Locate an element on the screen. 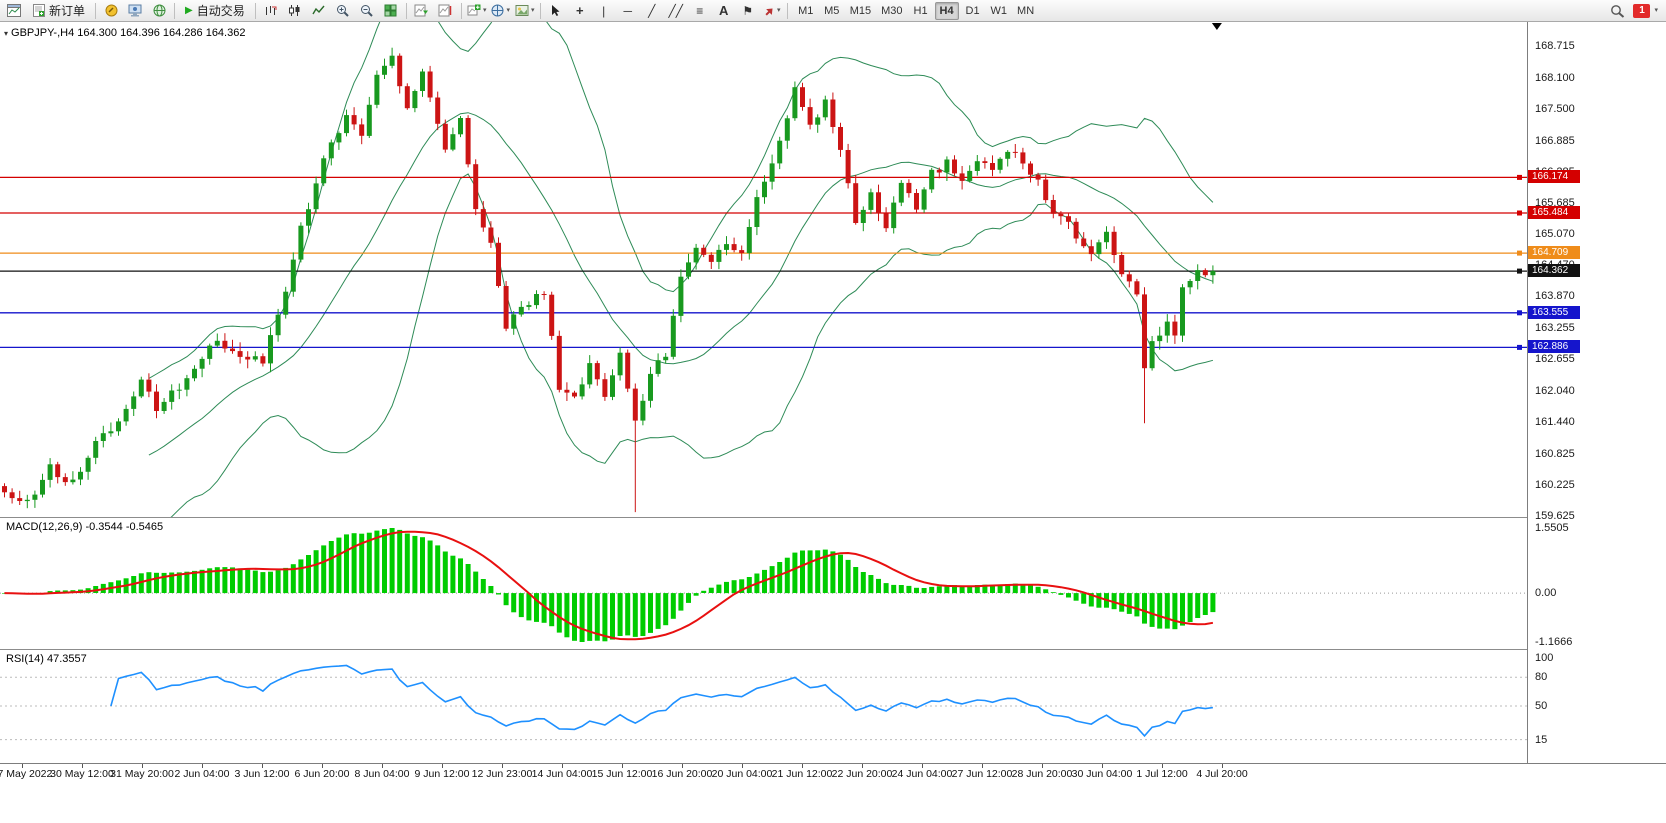  auto-scroll-button is located at coordinates (422, 11).